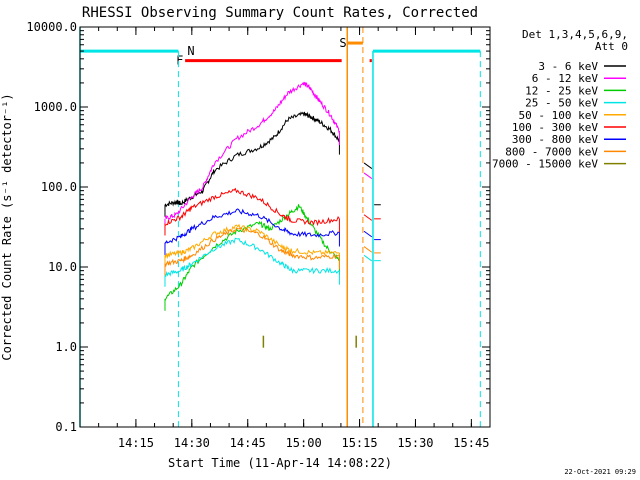 This screenshot has width=640, height=480. I want to click on x-tick-label: 15:30, so click(415, 443).